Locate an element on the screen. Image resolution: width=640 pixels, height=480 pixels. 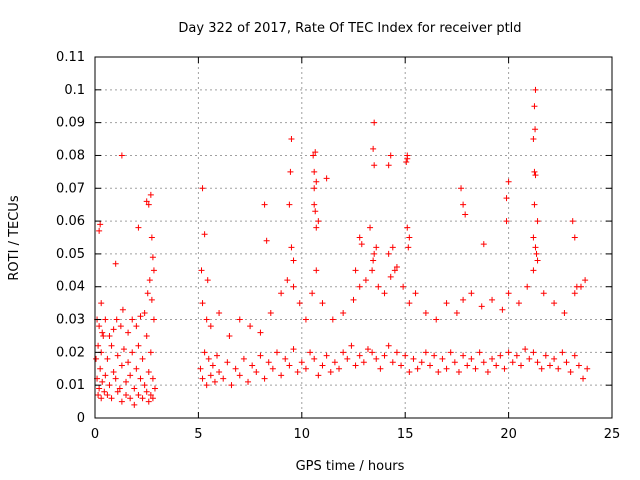
x-tick-label: 5 is located at coordinates (198, 434).